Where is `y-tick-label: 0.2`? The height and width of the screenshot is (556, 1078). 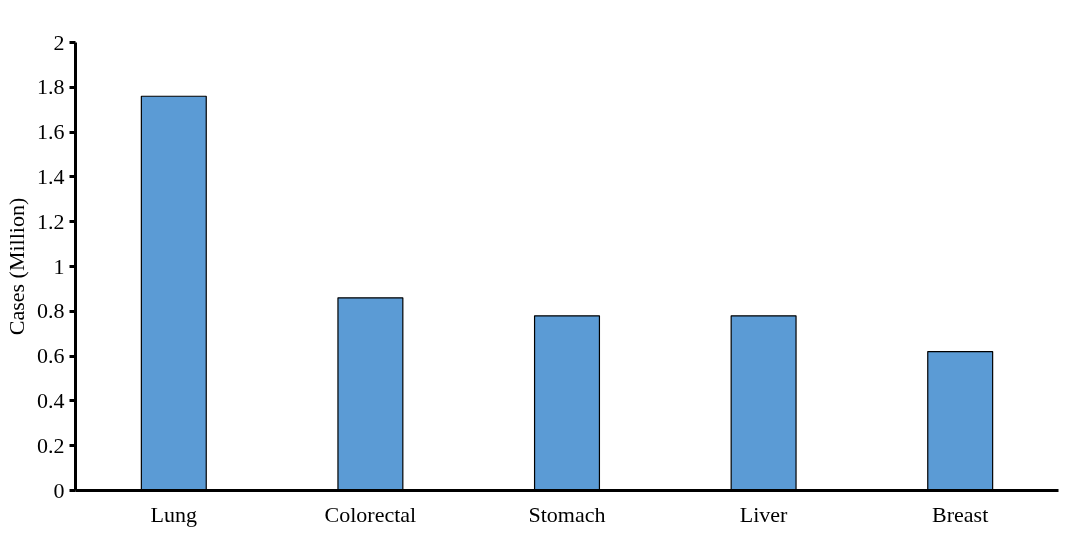
y-tick-label: 0.2 is located at coordinates (51, 445).